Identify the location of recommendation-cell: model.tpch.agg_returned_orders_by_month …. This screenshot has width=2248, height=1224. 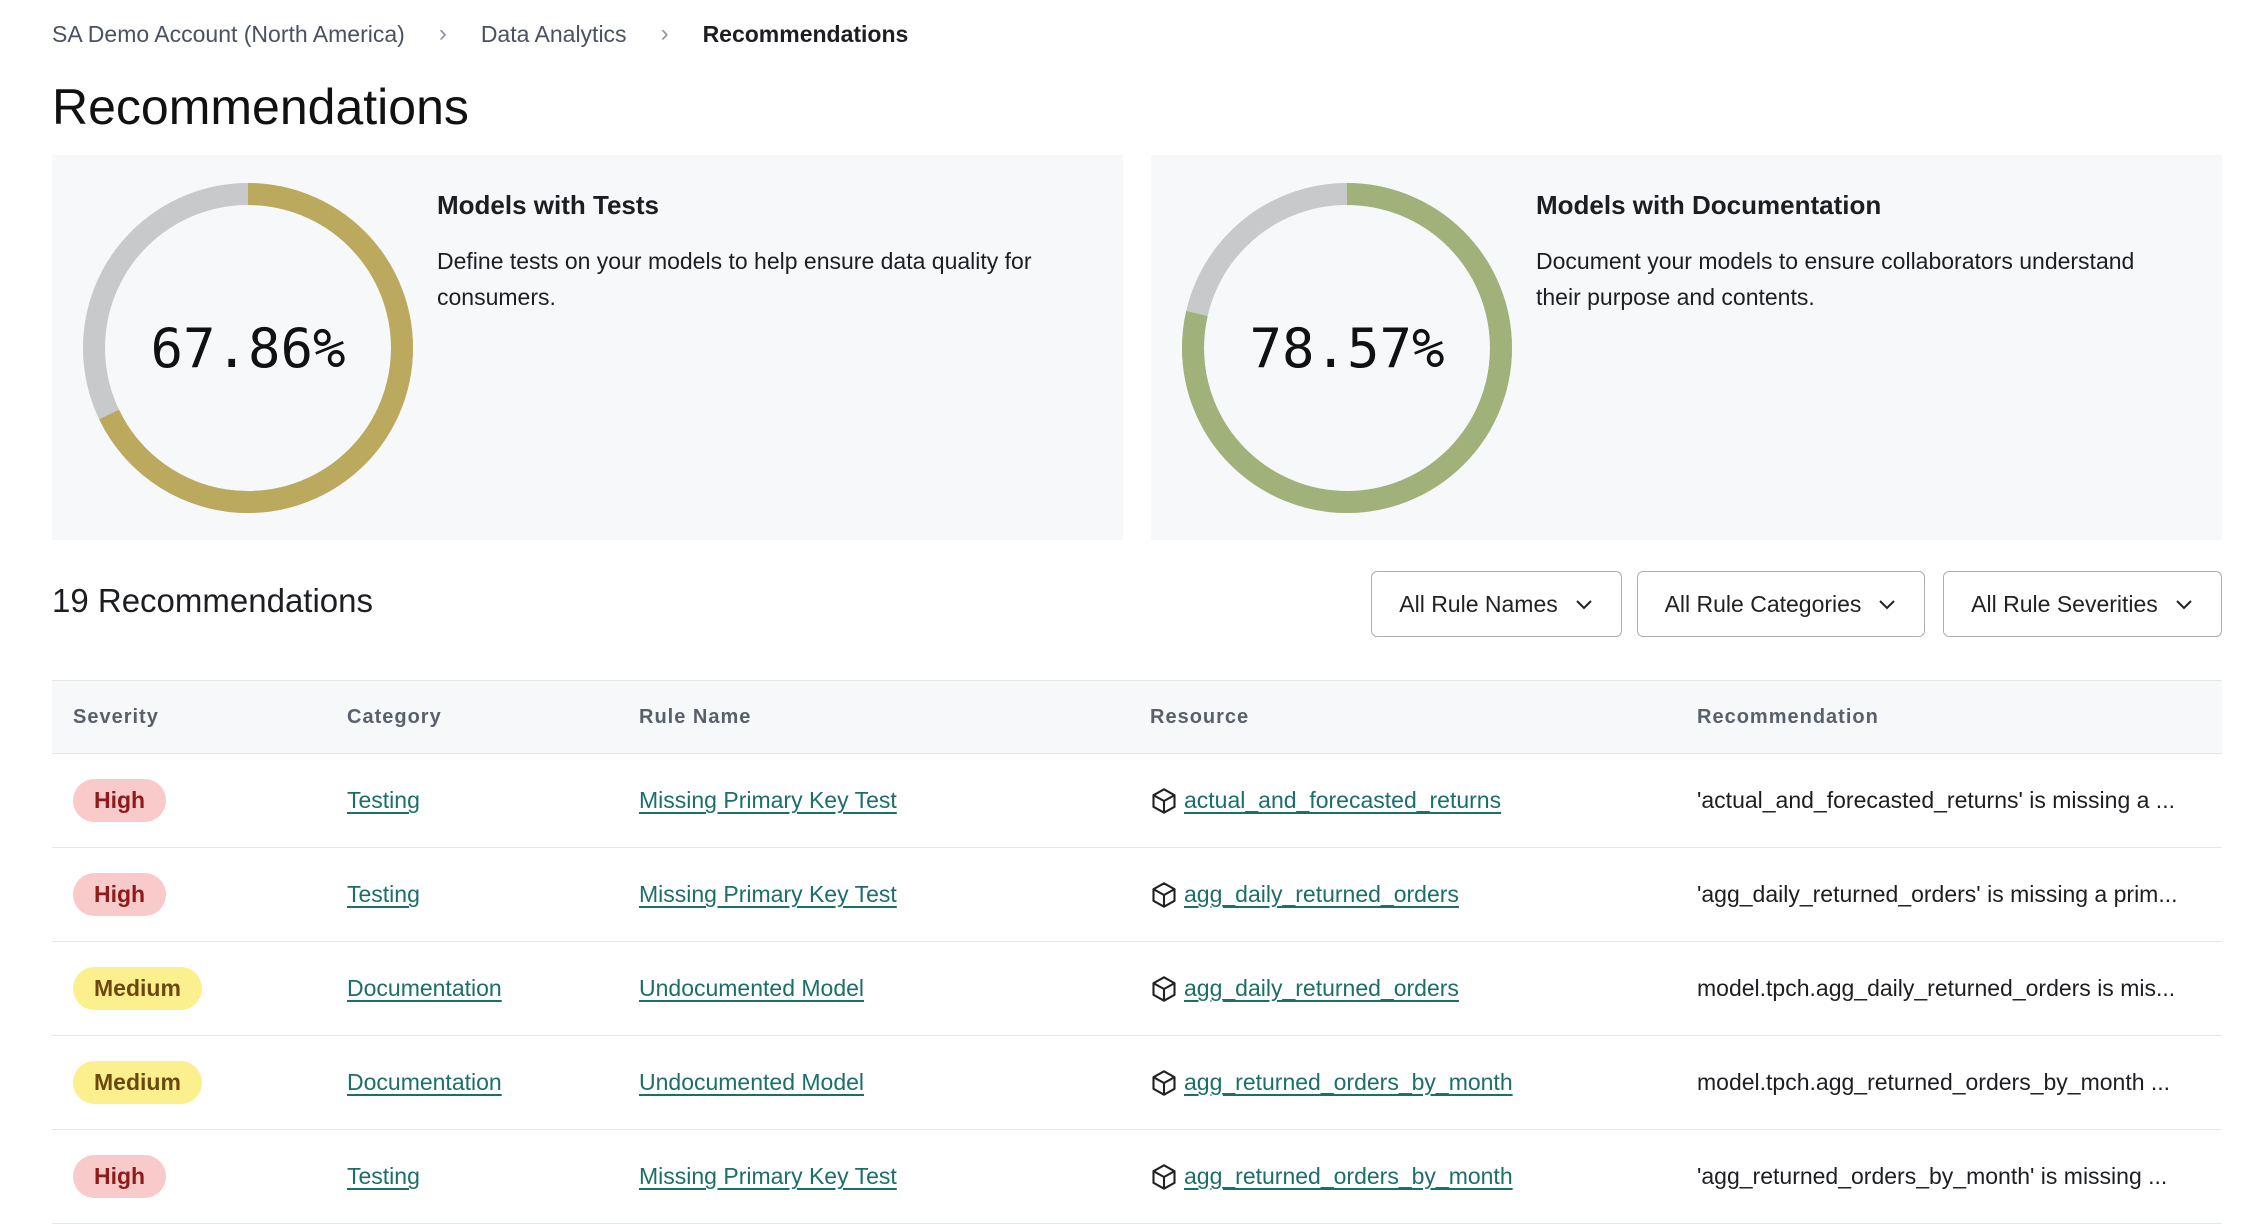
(1959, 1082).